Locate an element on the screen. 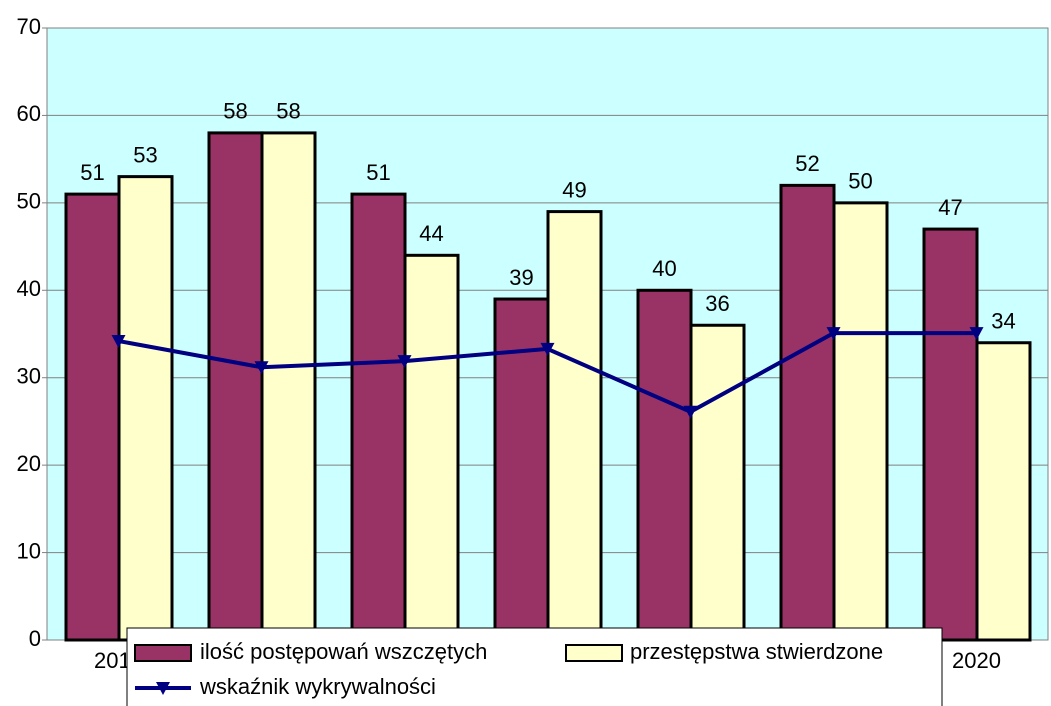  legend-label: ilość postępowań wszczętych is located at coordinates (343, 651).